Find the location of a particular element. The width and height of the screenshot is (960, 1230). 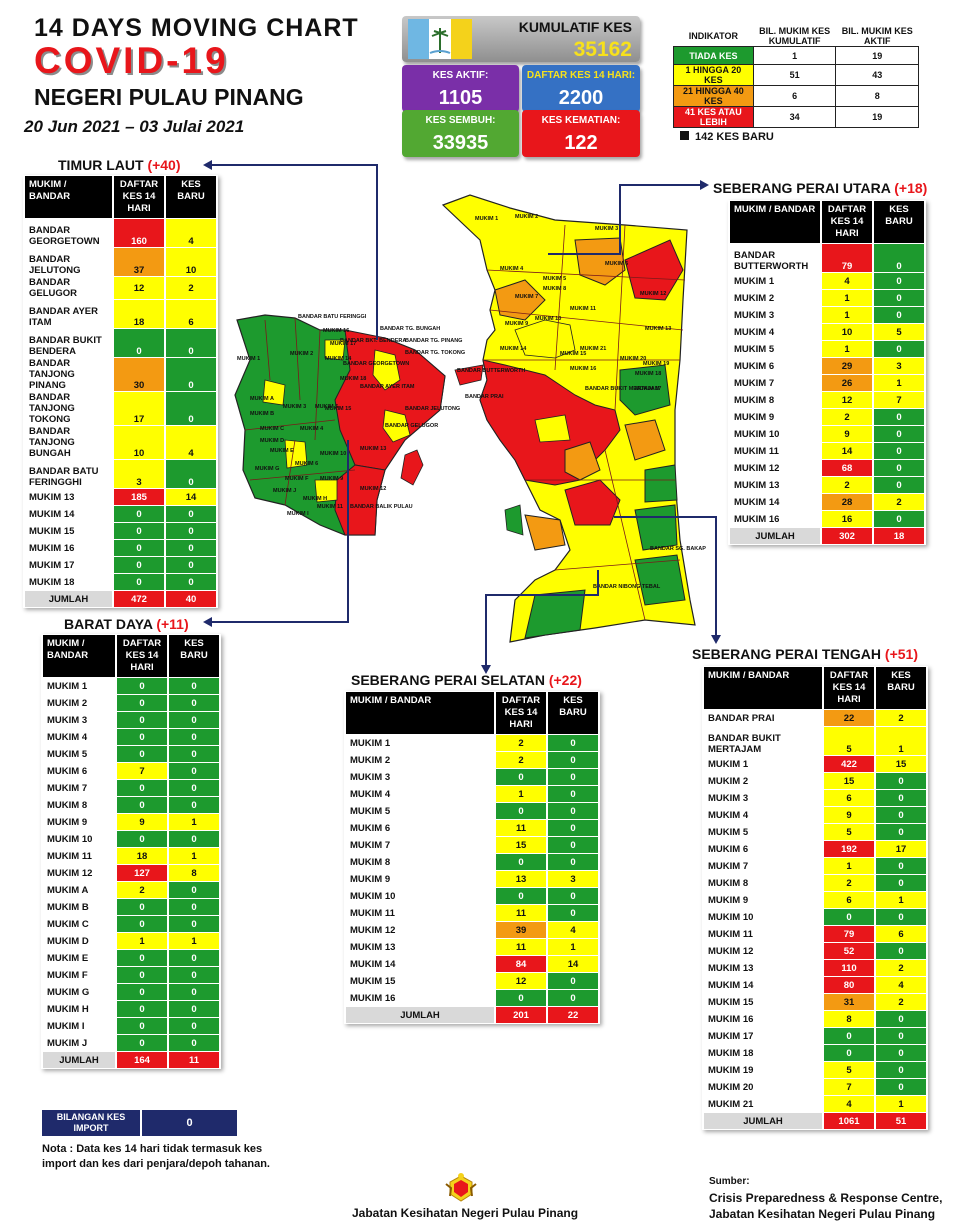

table-row: MUKIM 10 0 0 is located at coordinates (131, 839).